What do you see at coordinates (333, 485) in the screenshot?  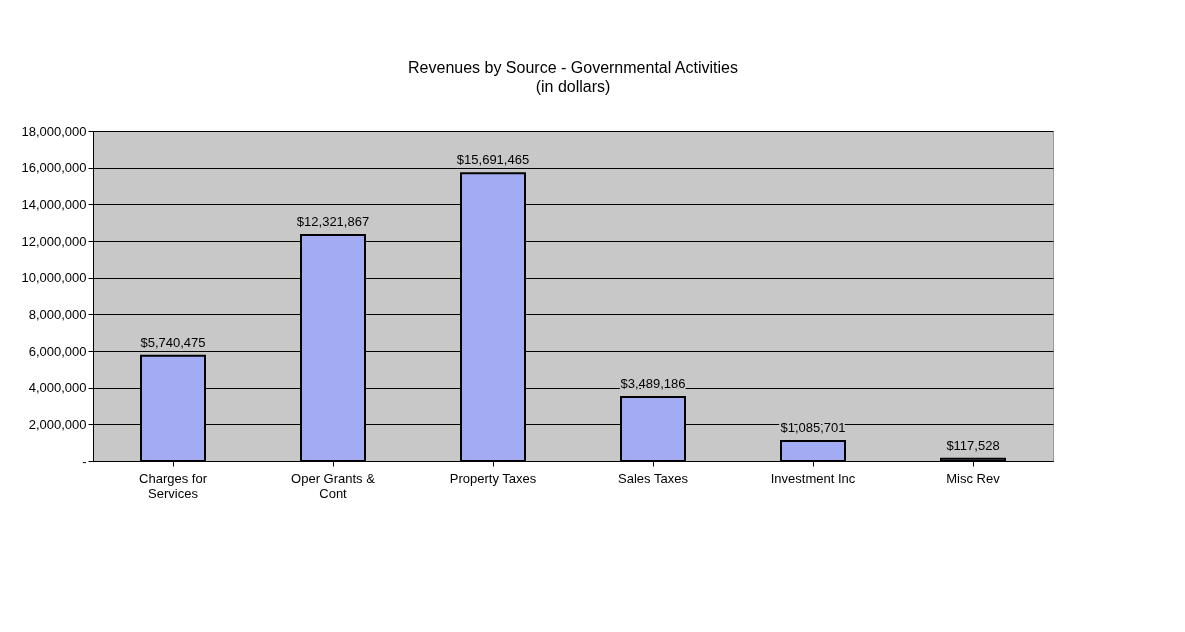 I see `x-tick-label: Oper Grants & Cont` at bounding box center [333, 485].